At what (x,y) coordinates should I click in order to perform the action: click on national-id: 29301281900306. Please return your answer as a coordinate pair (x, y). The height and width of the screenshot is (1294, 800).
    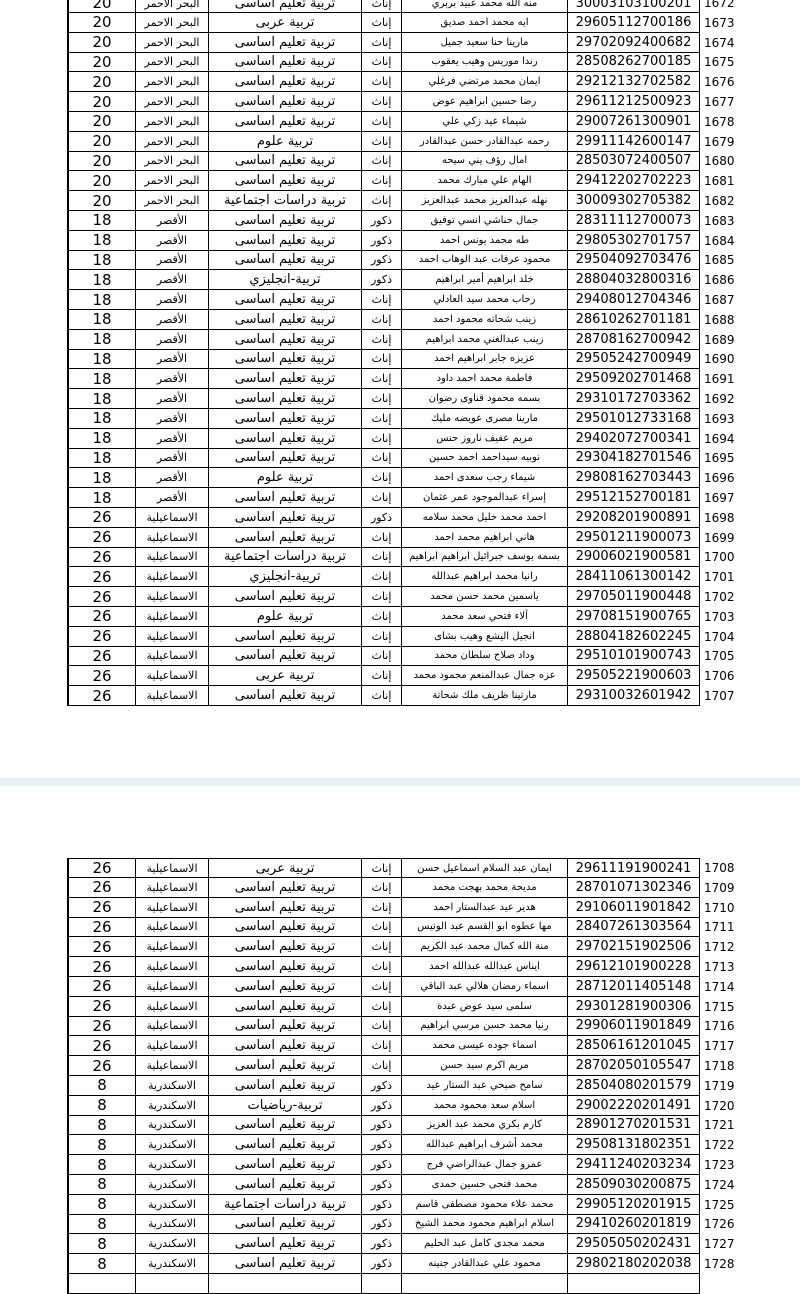
    Looking at the image, I should click on (634, 1006).